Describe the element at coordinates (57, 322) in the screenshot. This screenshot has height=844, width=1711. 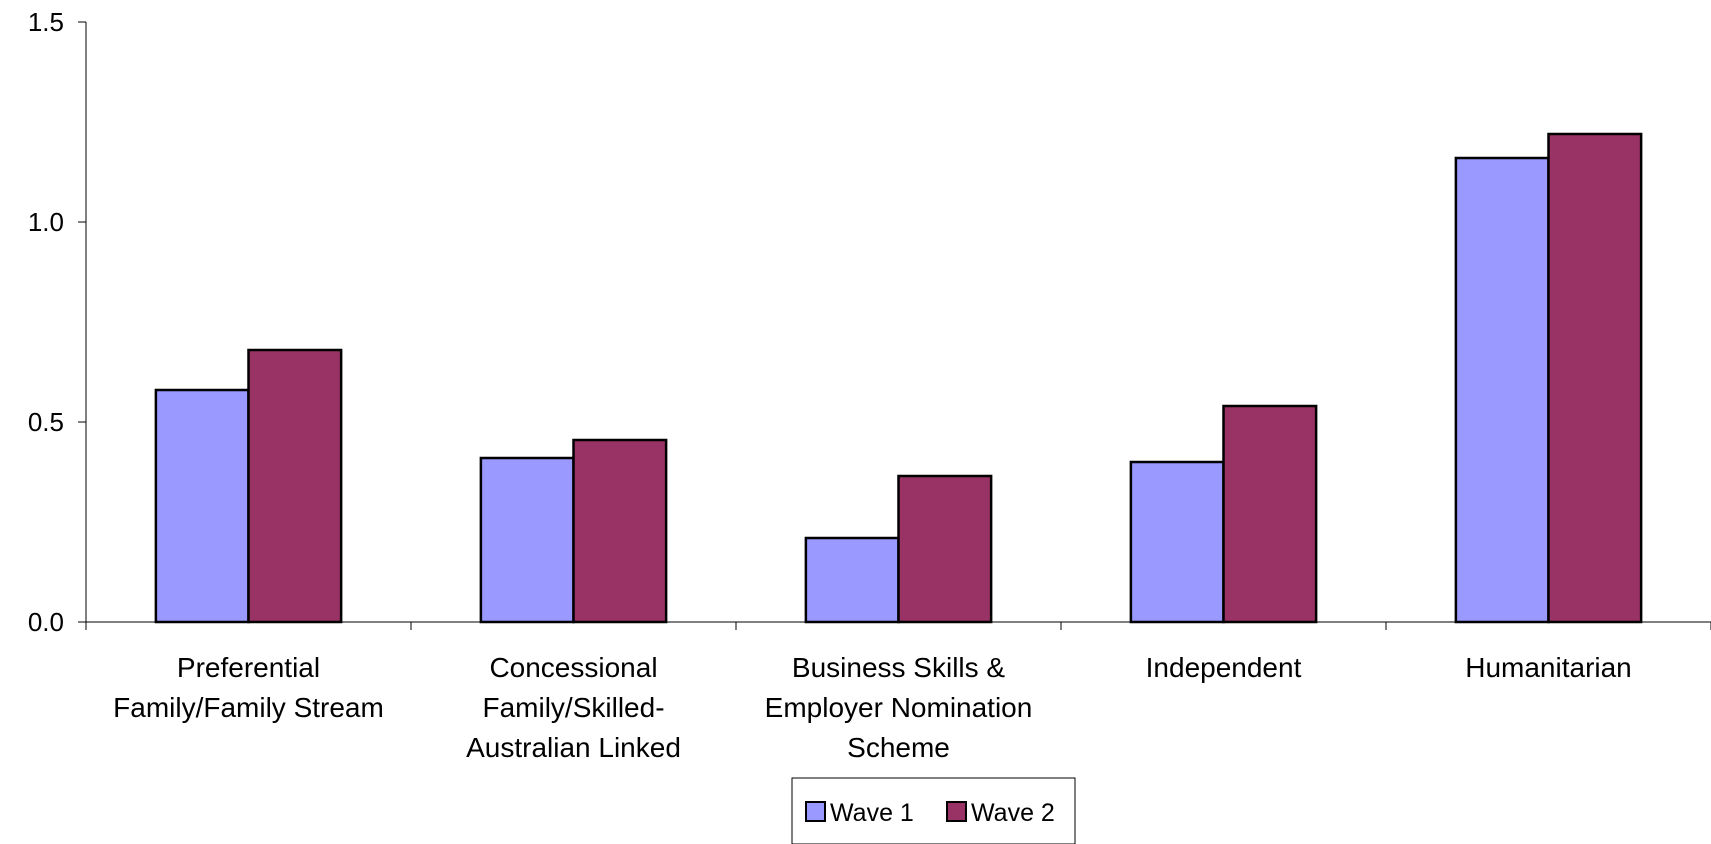
I see `y-axis: 0.0 0.5 1.0 1.5` at that location.